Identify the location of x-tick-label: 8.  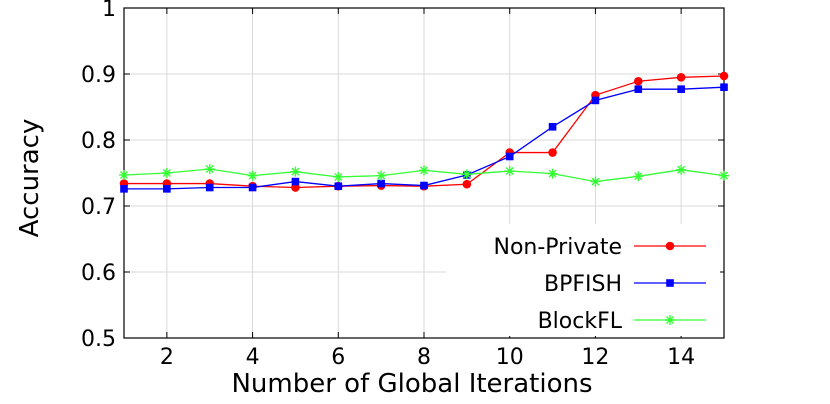
(424, 357).